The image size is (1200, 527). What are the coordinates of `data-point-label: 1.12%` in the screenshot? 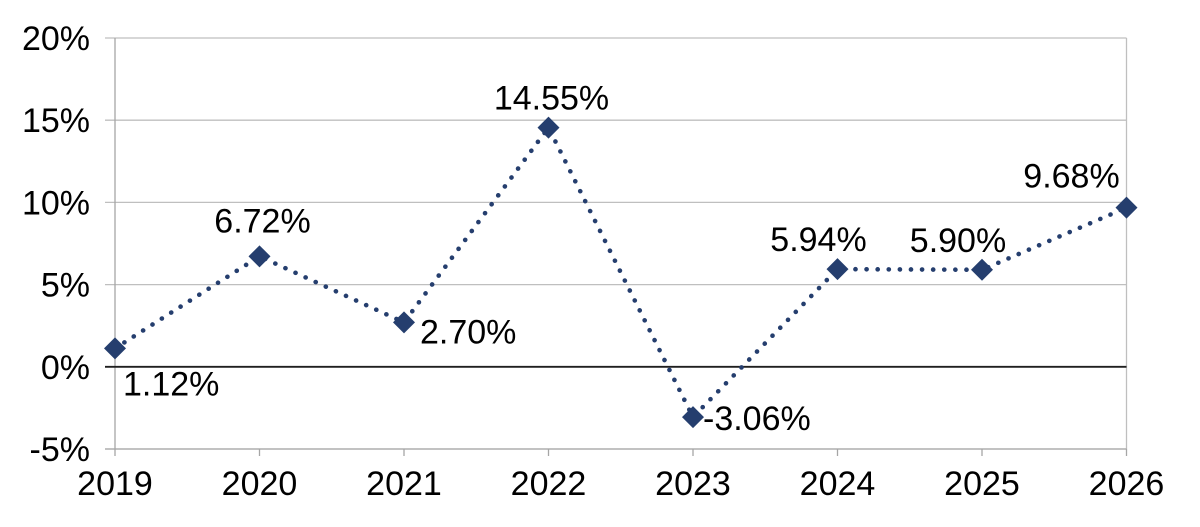 It's located at (171, 384).